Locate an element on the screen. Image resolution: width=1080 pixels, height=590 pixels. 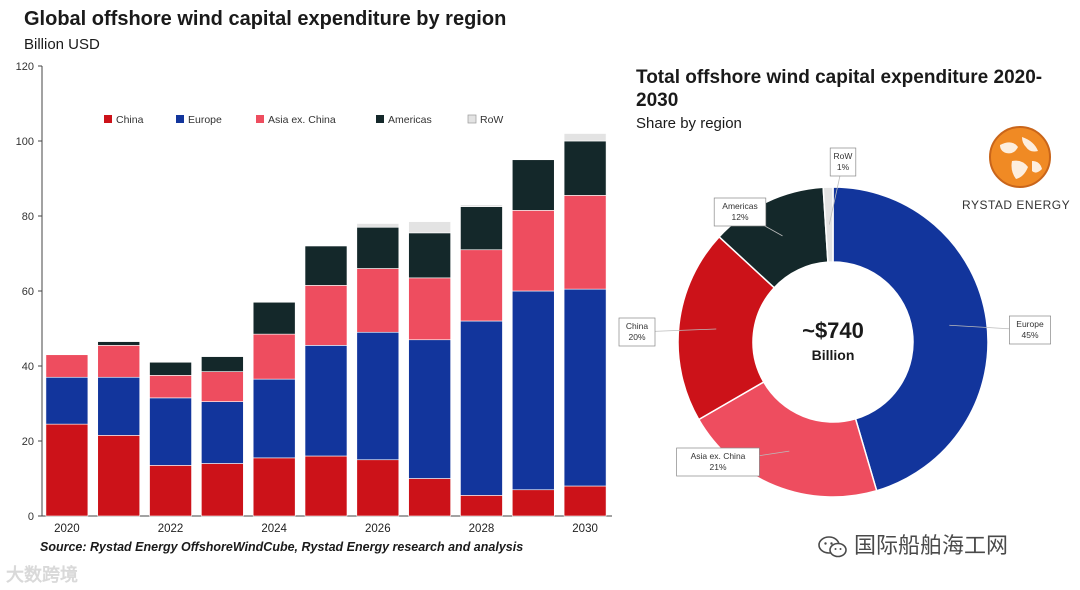
x-tick-label: 2026 is located at coordinates (378, 529).